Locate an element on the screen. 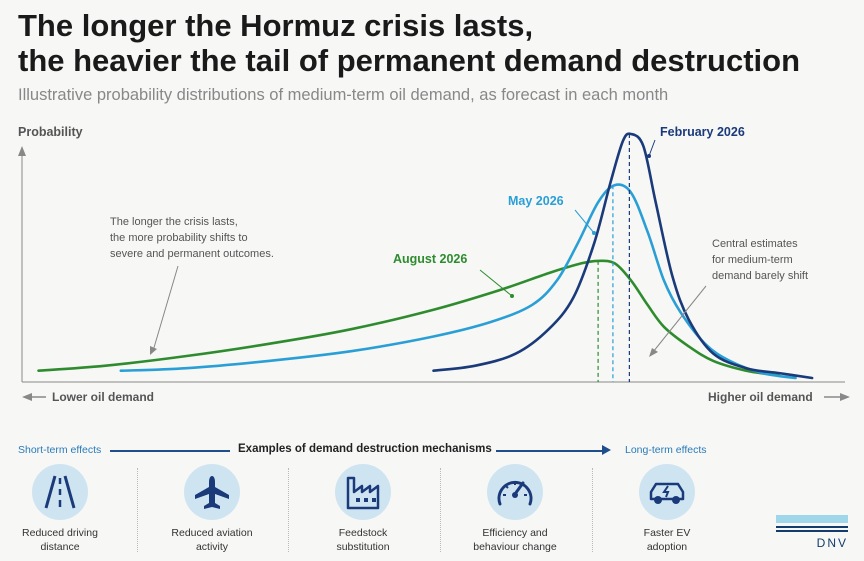 The height and width of the screenshot is (561, 864). annotation-left-arrow-icon is located at coordinates (153, 350).